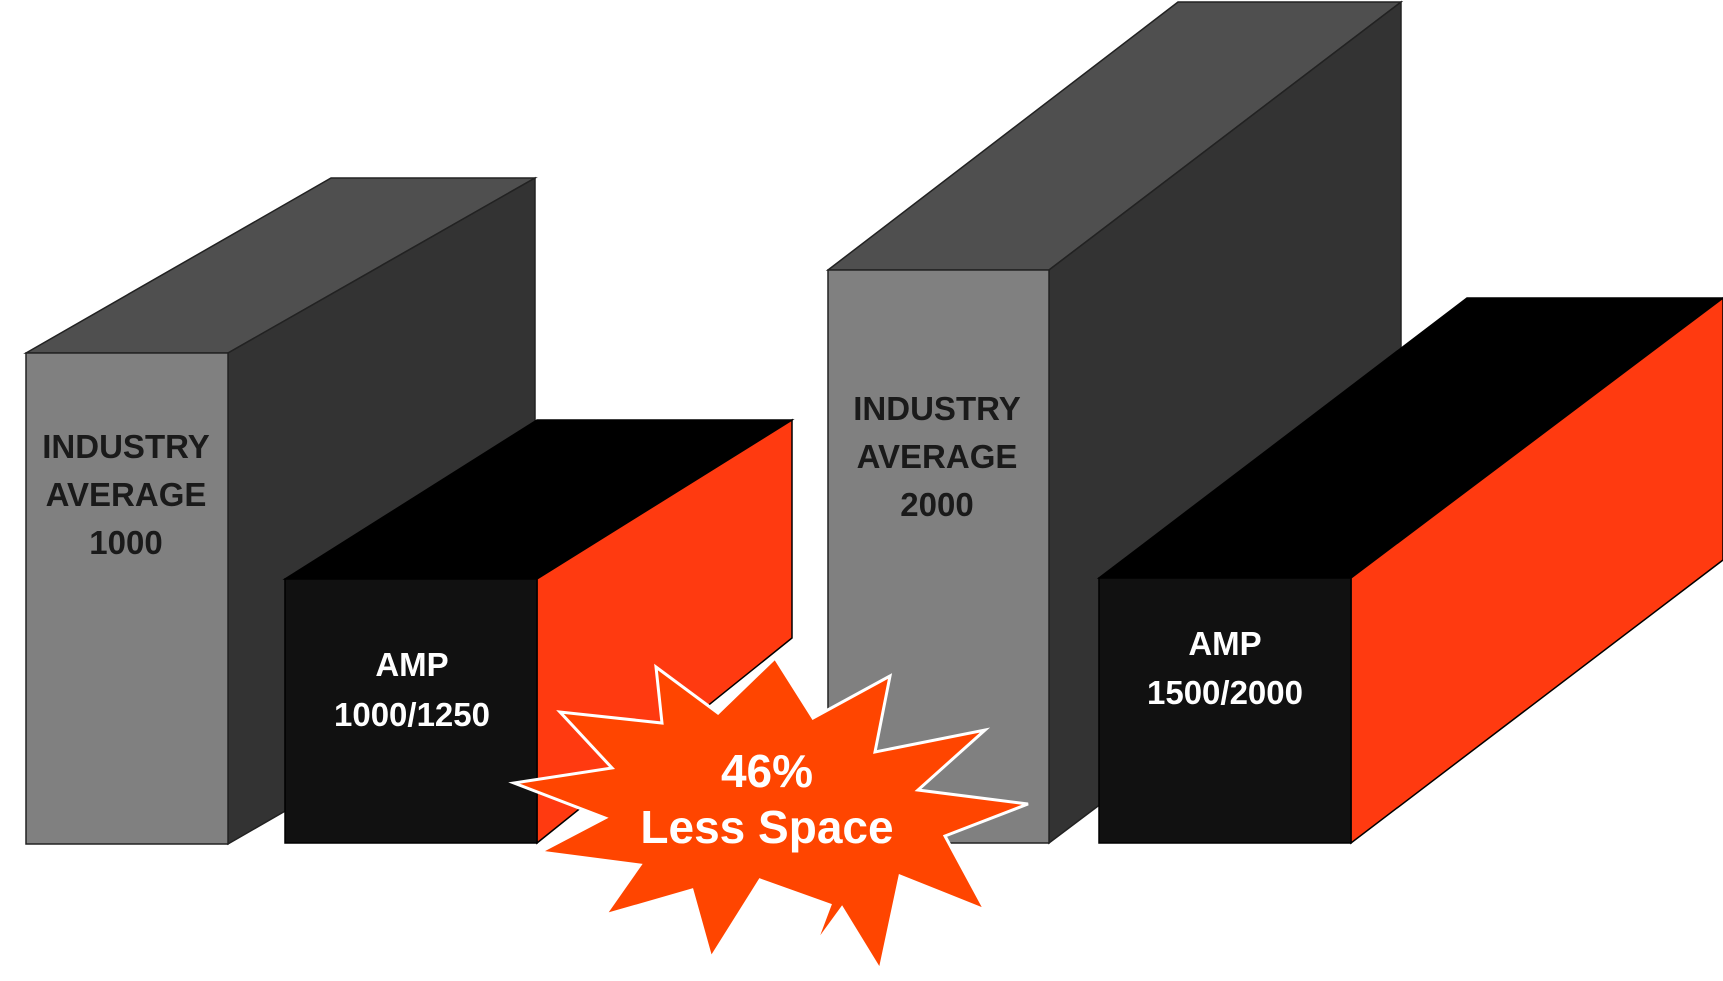 Image resolution: width=1723 pixels, height=981 pixels. What do you see at coordinates (766, 827) in the screenshot?
I see `burst-less-space-text: Less Space` at bounding box center [766, 827].